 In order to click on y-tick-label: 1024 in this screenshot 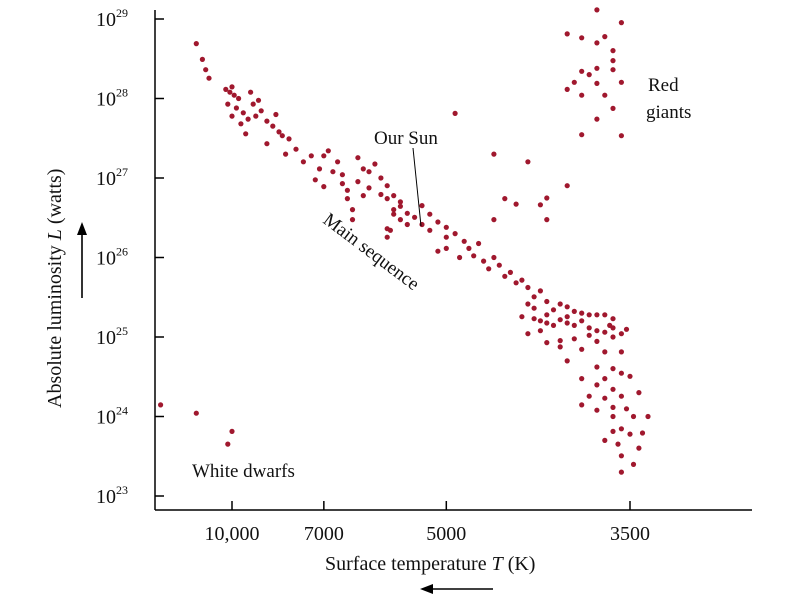, I will do `click(112, 416)`.